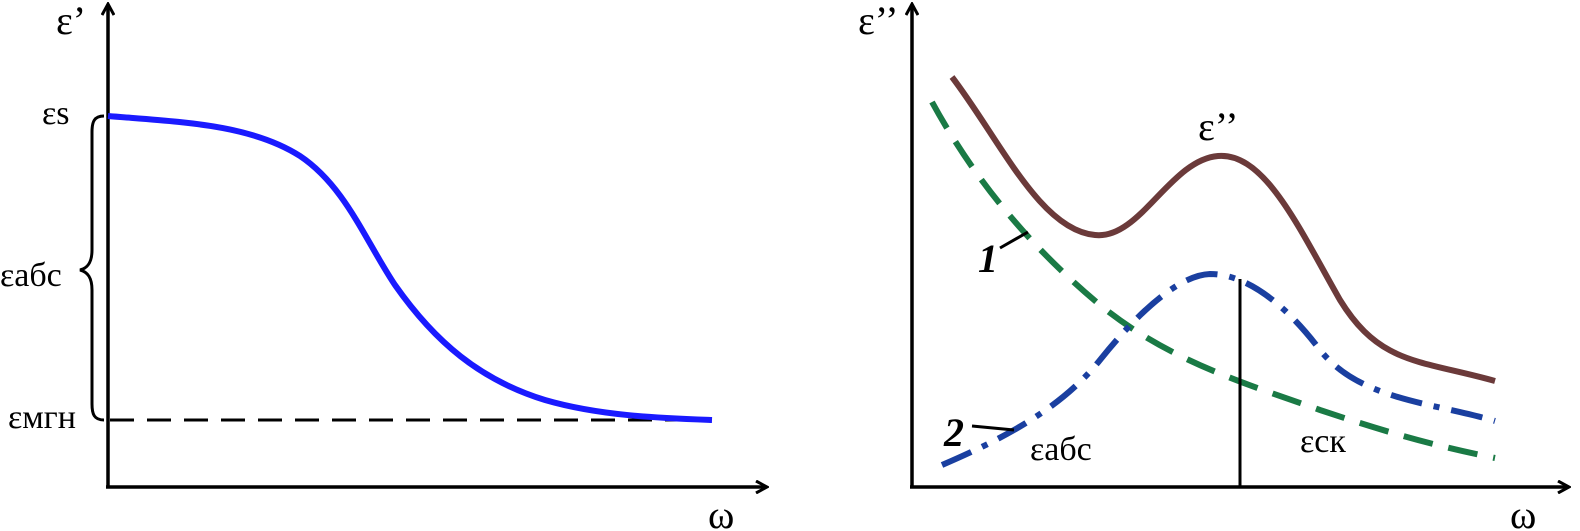 This screenshot has width=1580, height=531. Describe the element at coordinates (878, 21) in the screenshot. I see `right-y-axis-label: ε’’` at that location.